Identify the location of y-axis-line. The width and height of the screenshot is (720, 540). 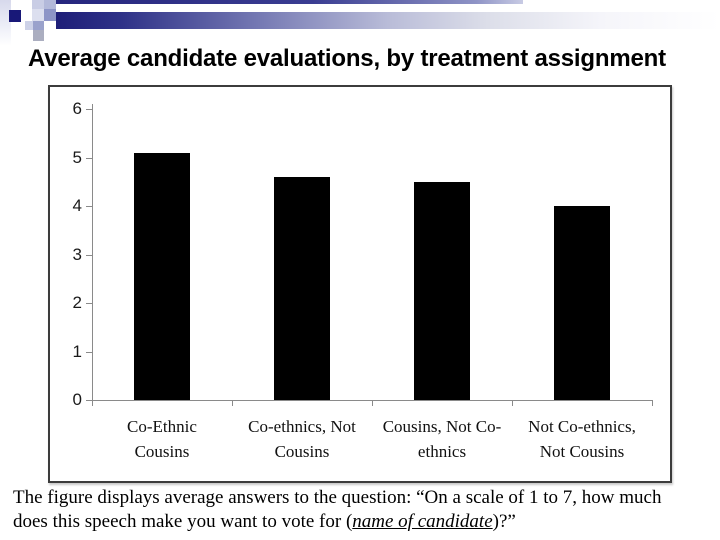
(92, 252).